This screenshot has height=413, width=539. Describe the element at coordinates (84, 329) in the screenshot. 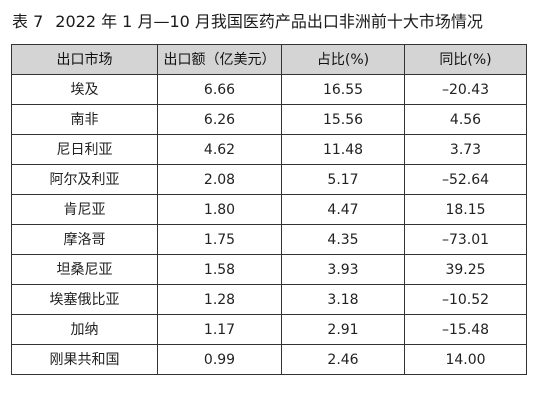

I see `cell-market: 加纳` at that location.